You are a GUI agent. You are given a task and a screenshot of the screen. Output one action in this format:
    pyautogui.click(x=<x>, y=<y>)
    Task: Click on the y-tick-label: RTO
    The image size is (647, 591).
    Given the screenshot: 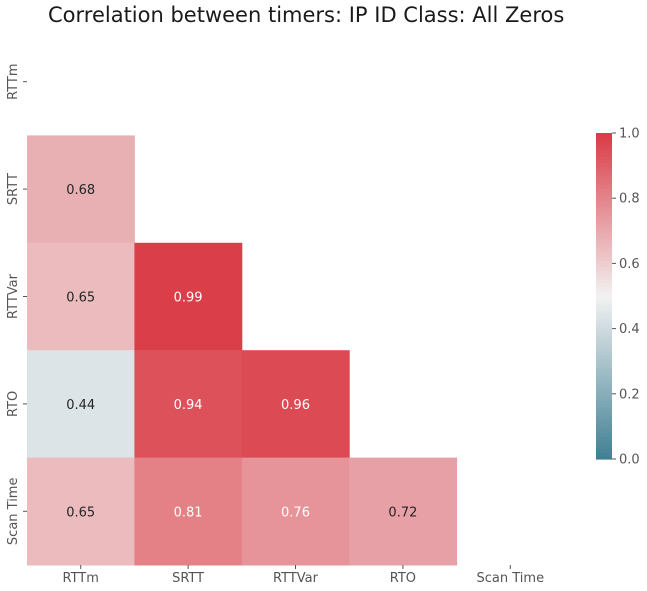 What is the action you would take?
    pyautogui.click(x=13, y=404)
    